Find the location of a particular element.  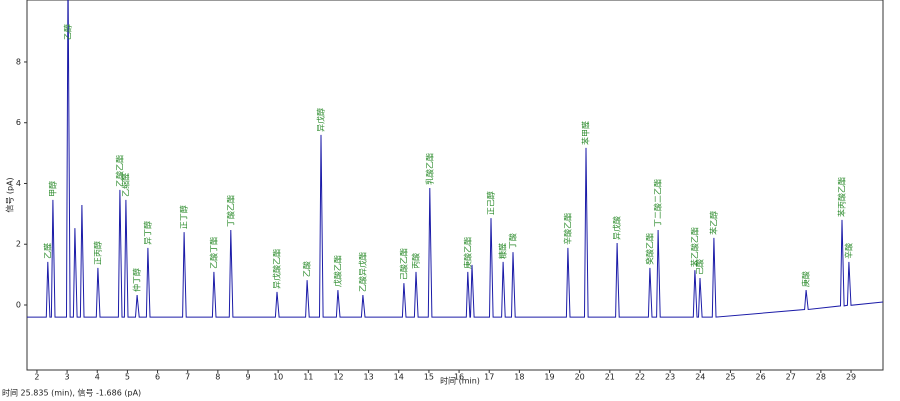

x-tick-label: 6 is located at coordinates (157, 377).